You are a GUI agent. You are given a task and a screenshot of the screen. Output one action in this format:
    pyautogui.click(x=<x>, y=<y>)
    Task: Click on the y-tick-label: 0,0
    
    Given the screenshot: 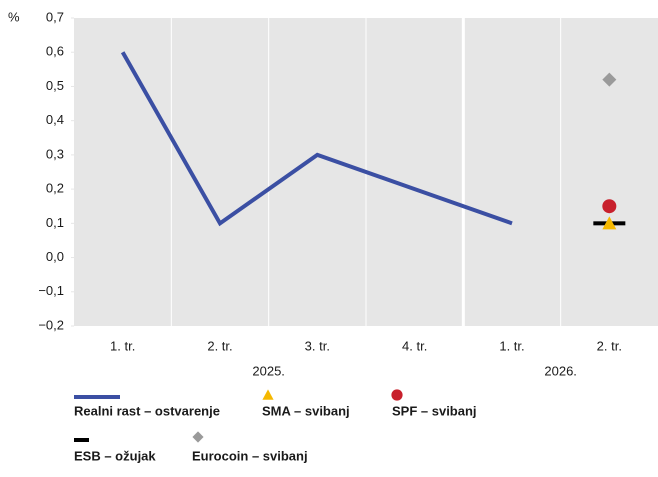 What is the action you would take?
    pyautogui.click(x=55, y=256)
    